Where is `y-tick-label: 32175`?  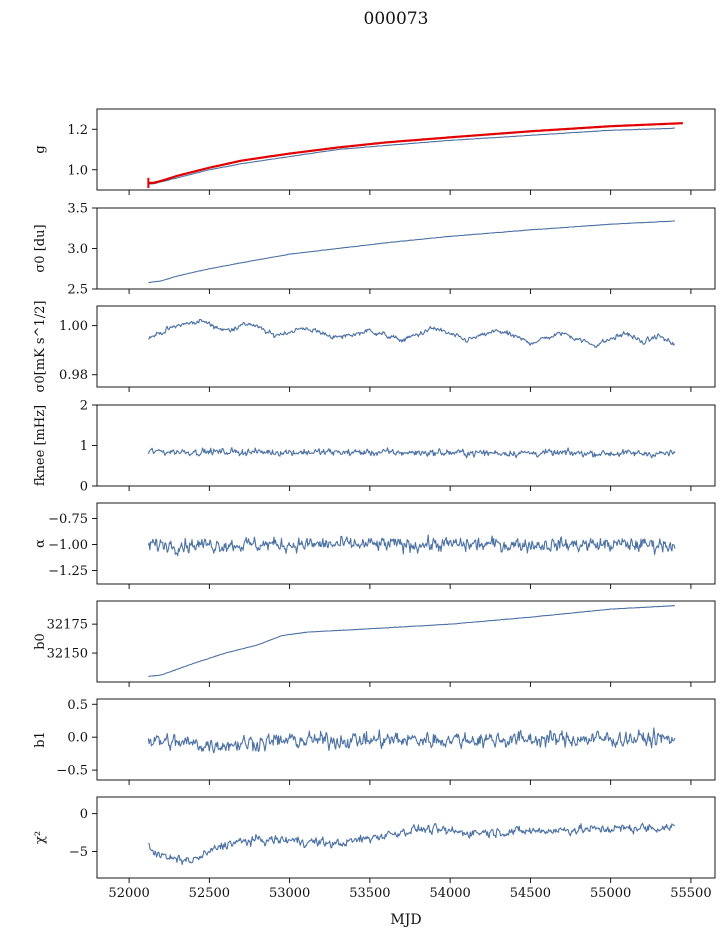
y-tick-label: 32175 is located at coordinates (67, 625).